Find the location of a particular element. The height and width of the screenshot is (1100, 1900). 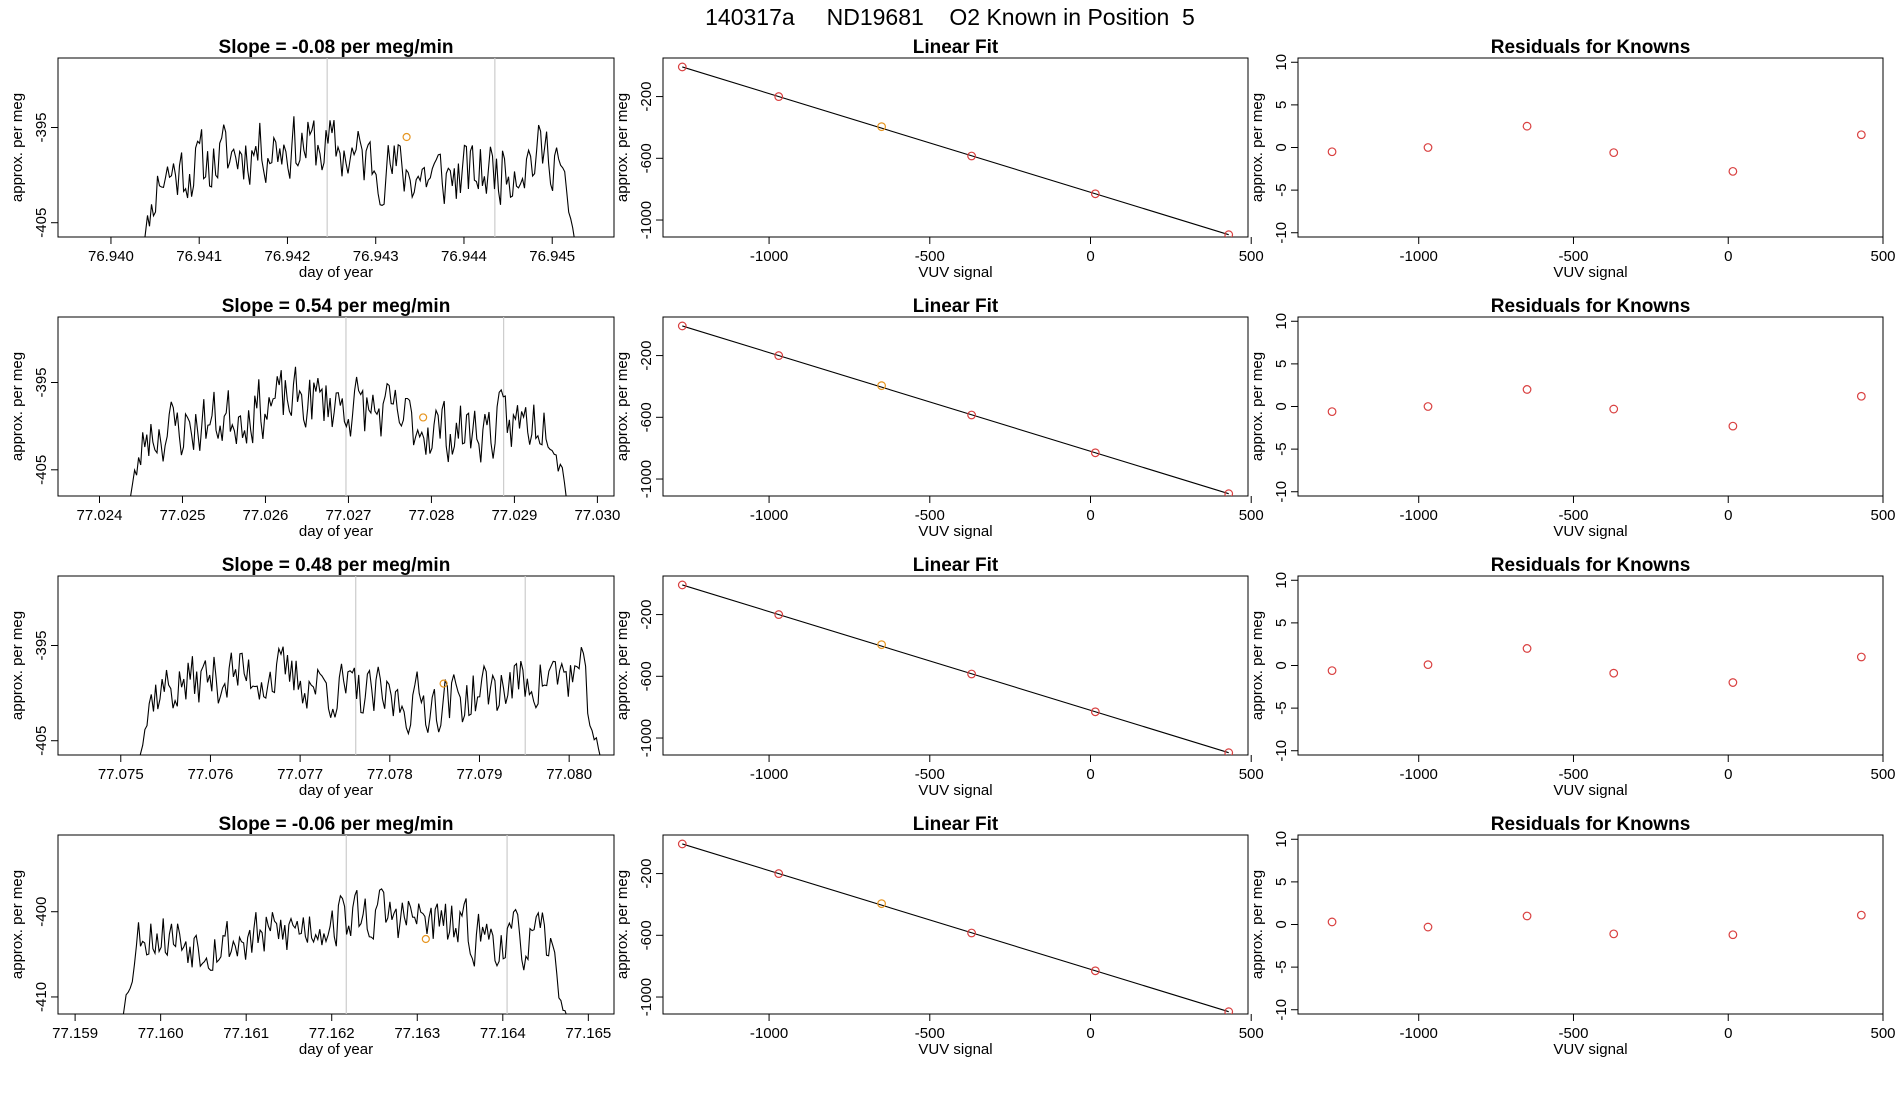

x-tick-label: 77.164 is located at coordinates (503, 1033).